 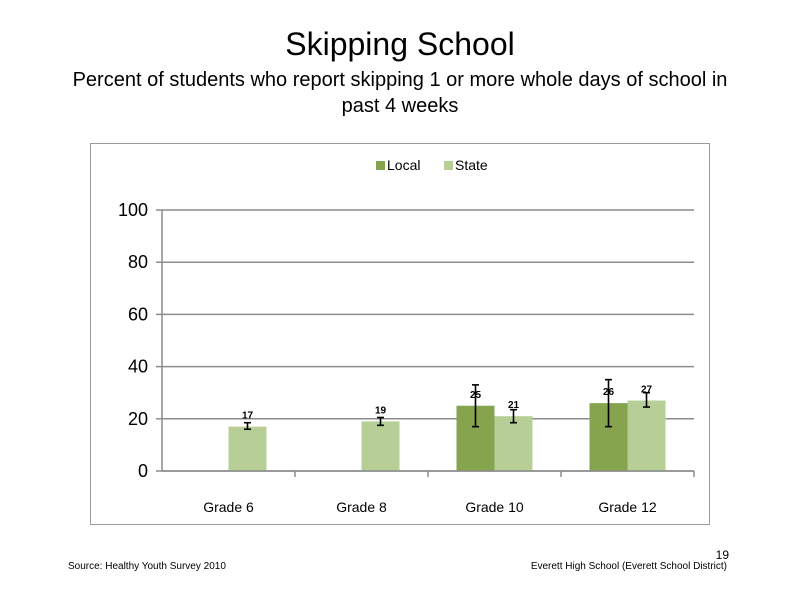 I want to click on data-label: 19, so click(x=381, y=410).